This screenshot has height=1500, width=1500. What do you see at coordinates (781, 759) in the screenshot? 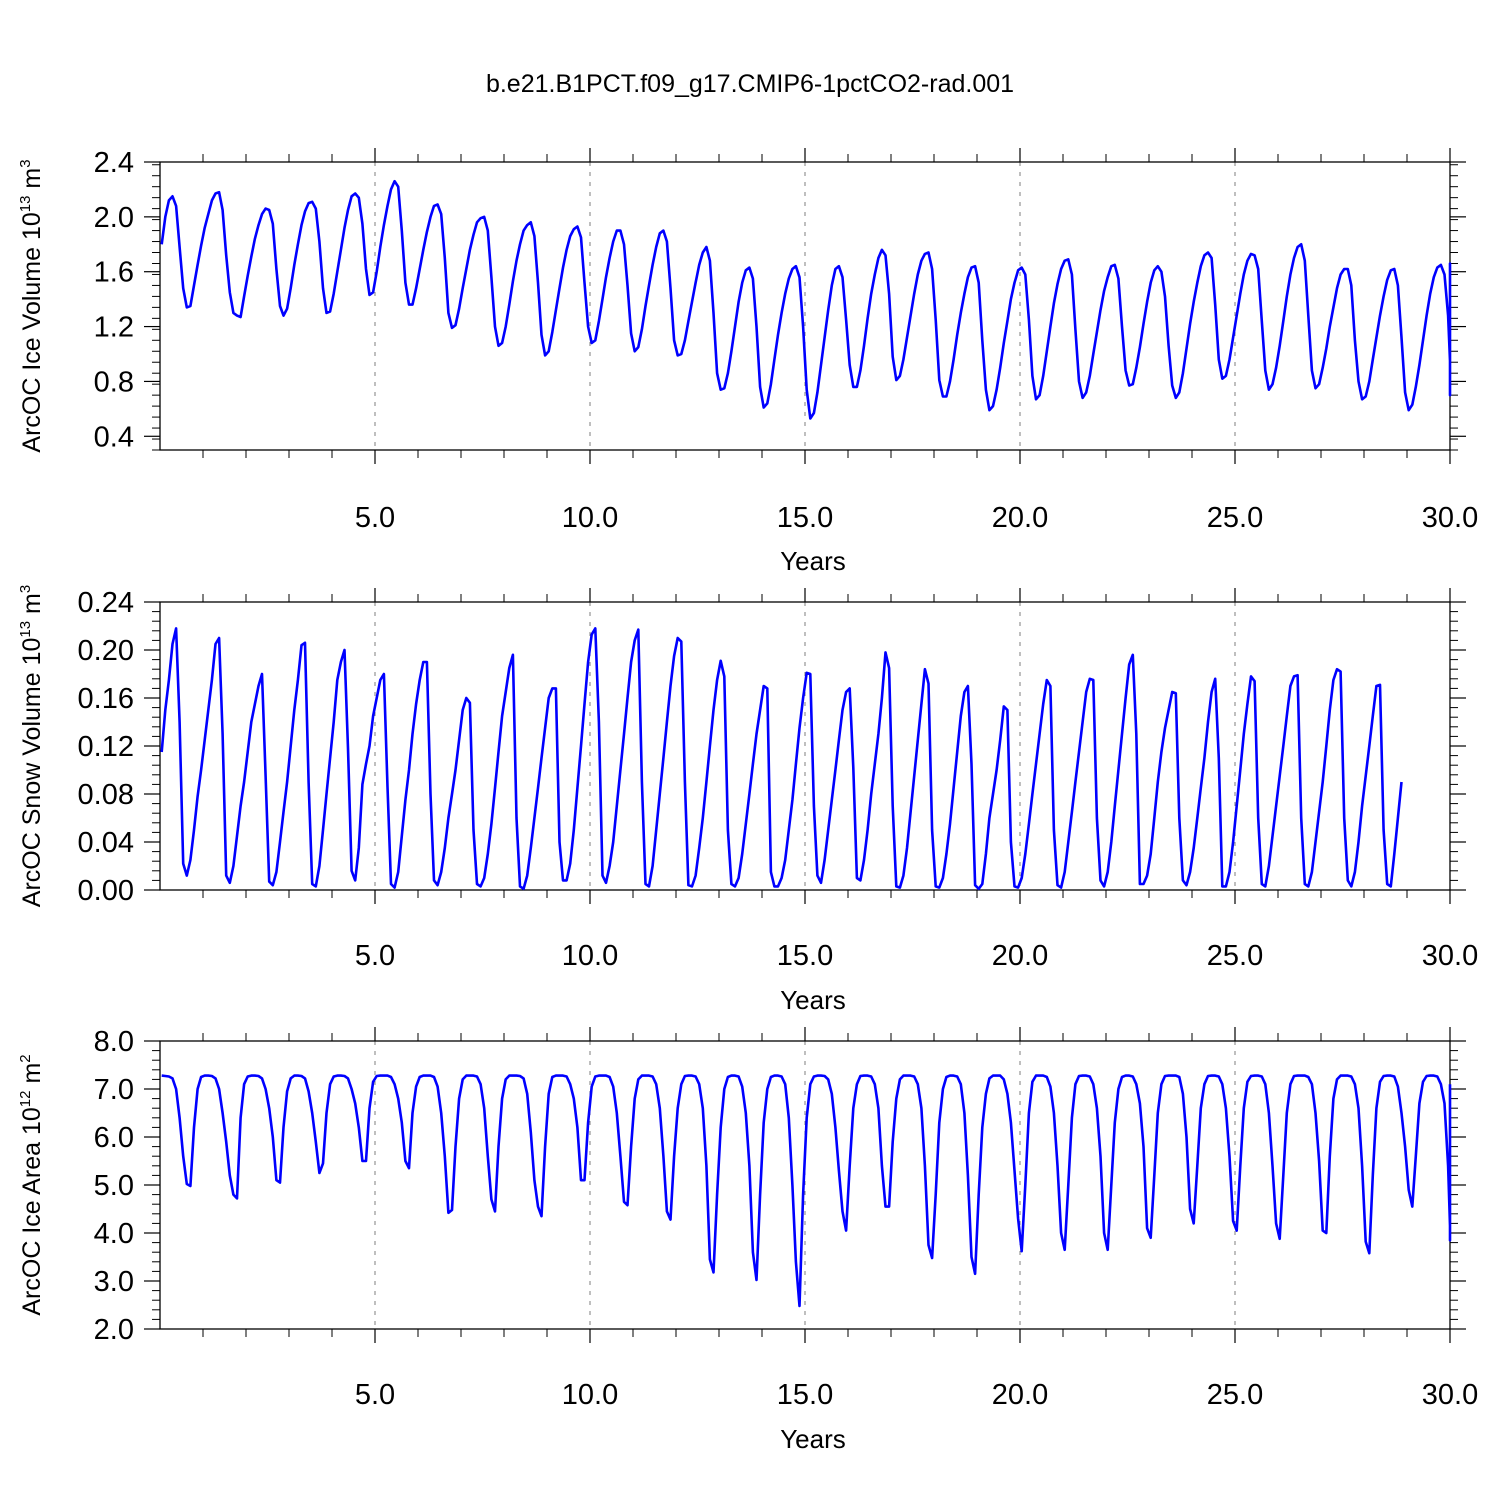
I see `snow-volume-series-line` at bounding box center [781, 759].